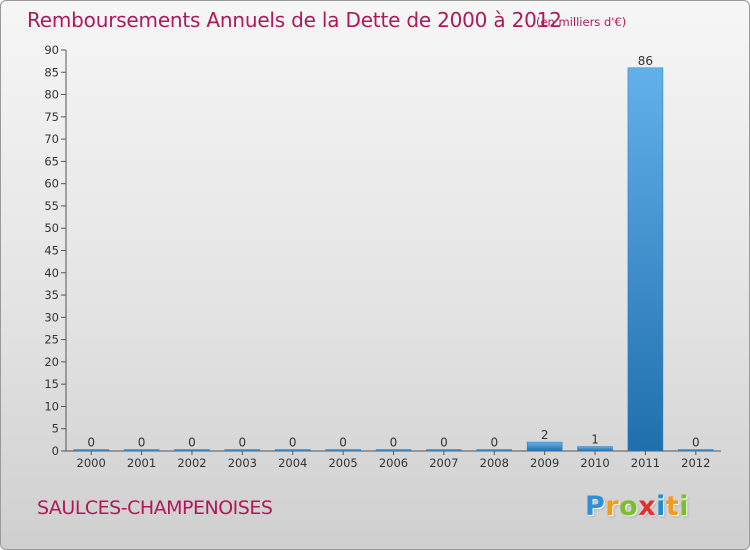  I want to click on bar-2011, so click(645, 259).